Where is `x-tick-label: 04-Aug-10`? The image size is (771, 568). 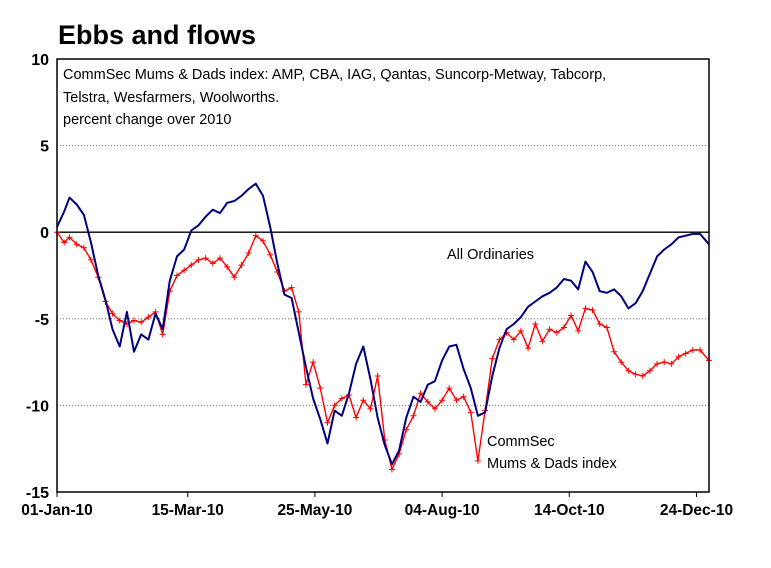
x-tick-label: 04-Aug-10 is located at coordinates (442, 510).